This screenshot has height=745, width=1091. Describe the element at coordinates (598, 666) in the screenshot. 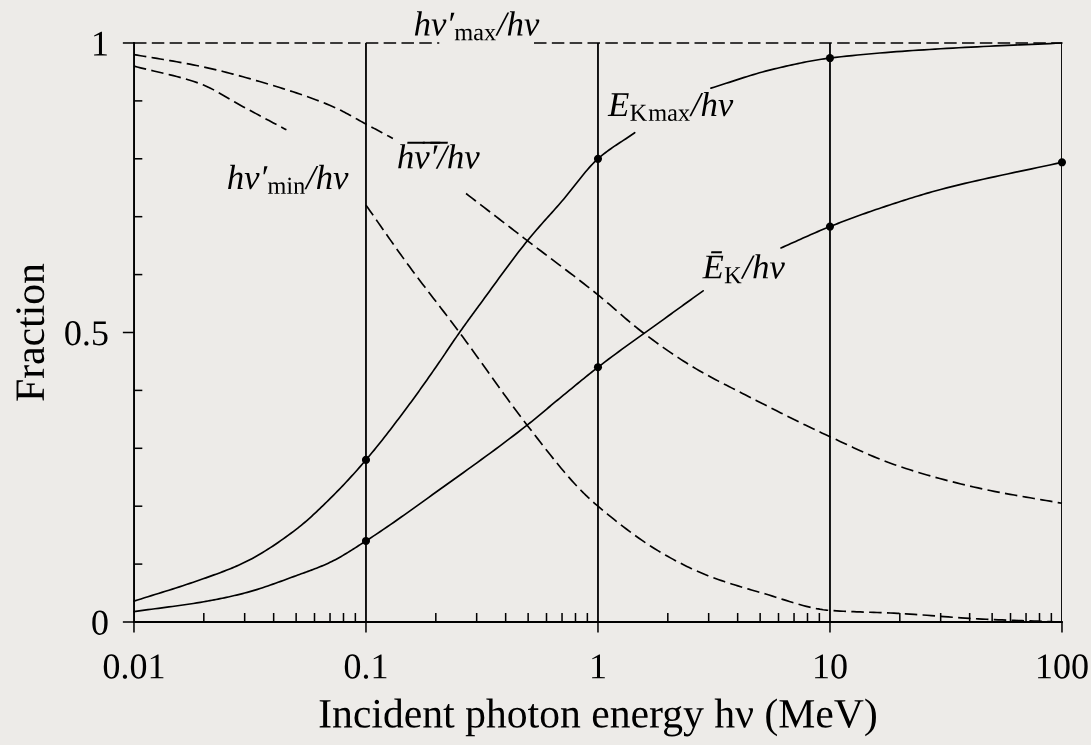

I see `x-tick-label: 1` at that location.